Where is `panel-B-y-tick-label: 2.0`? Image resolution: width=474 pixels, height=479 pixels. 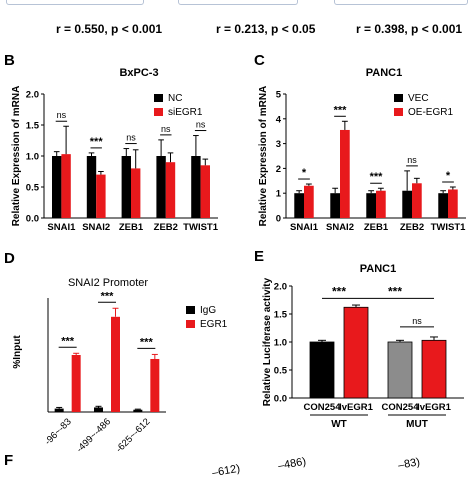 panel-B-y-tick-label: 2.0 is located at coordinates (32, 95).